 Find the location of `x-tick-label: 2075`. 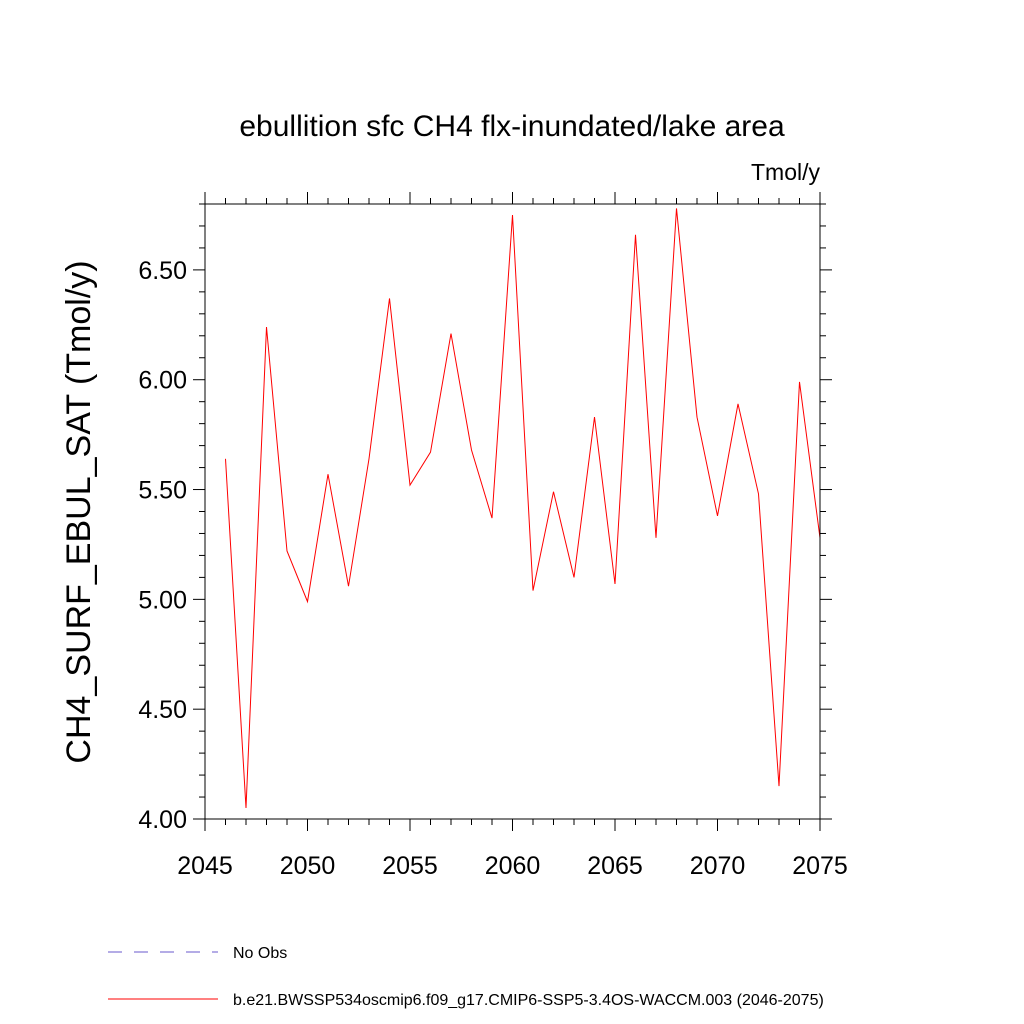

x-tick-label: 2075 is located at coordinates (820, 866).